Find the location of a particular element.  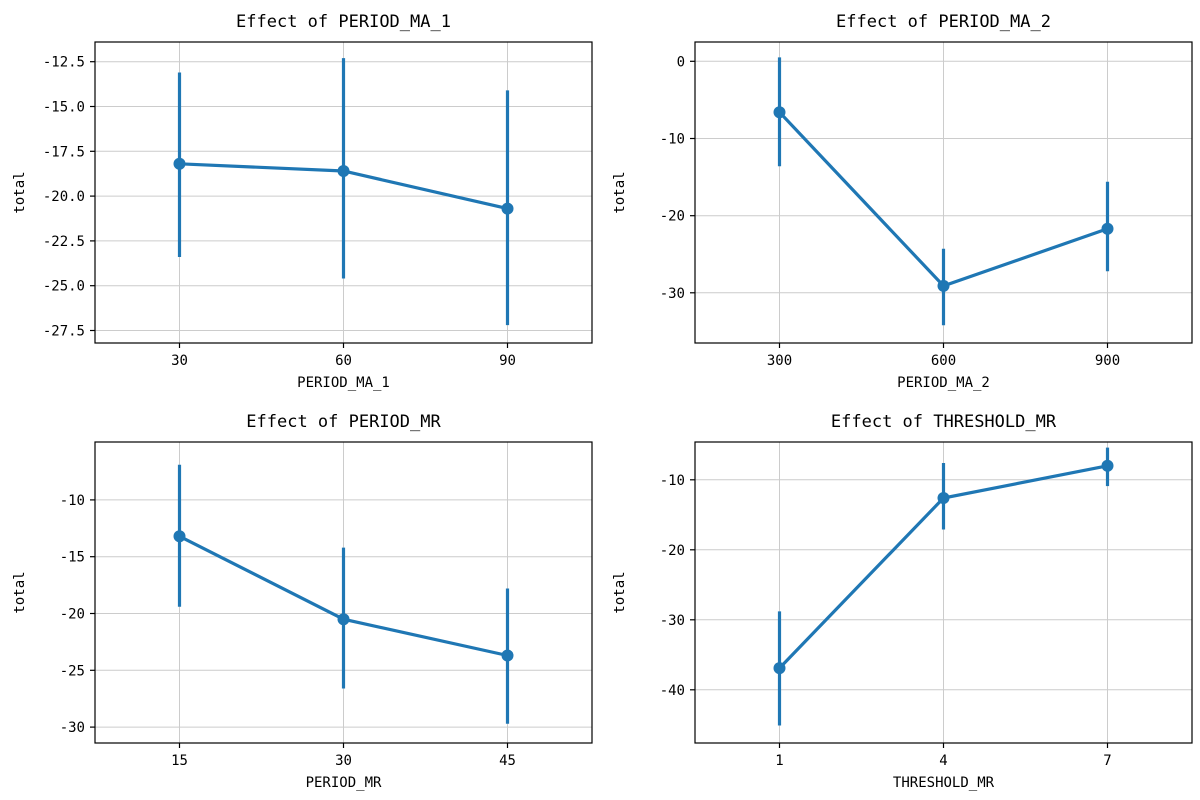

x-tick-label: 60 is located at coordinates (343, 361).